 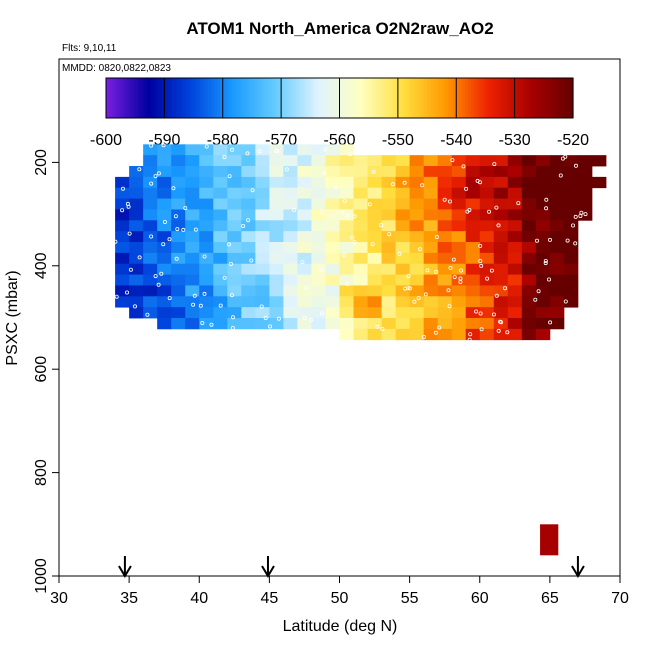 What do you see at coordinates (89, 48) in the screenshot?
I see `flights-note: Flts: 9,10,11` at bounding box center [89, 48].